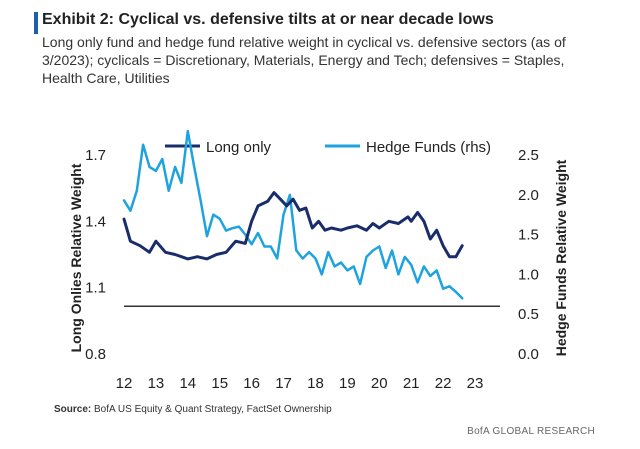  I want to click on source-label: Source:, so click(73, 409).